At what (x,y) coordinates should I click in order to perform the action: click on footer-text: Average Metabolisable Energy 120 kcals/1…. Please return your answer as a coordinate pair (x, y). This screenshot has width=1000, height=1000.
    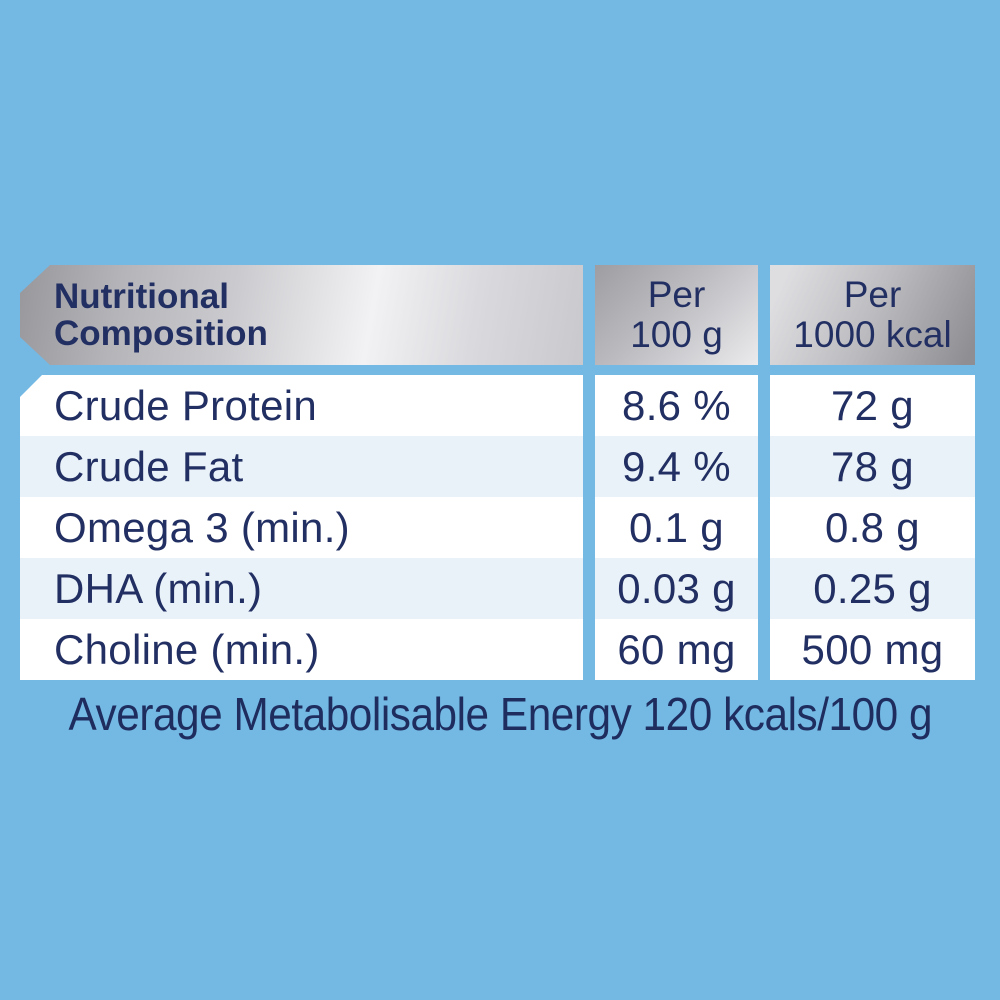
    Looking at the image, I should click on (500, 714).